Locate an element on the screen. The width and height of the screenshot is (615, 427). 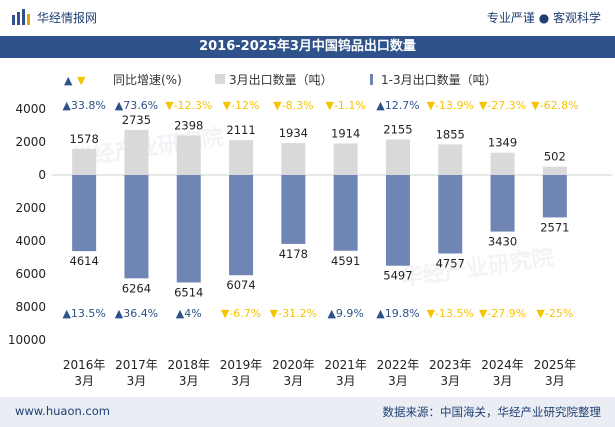
value-label-march: 1855 is located at coordinates (450, 134).